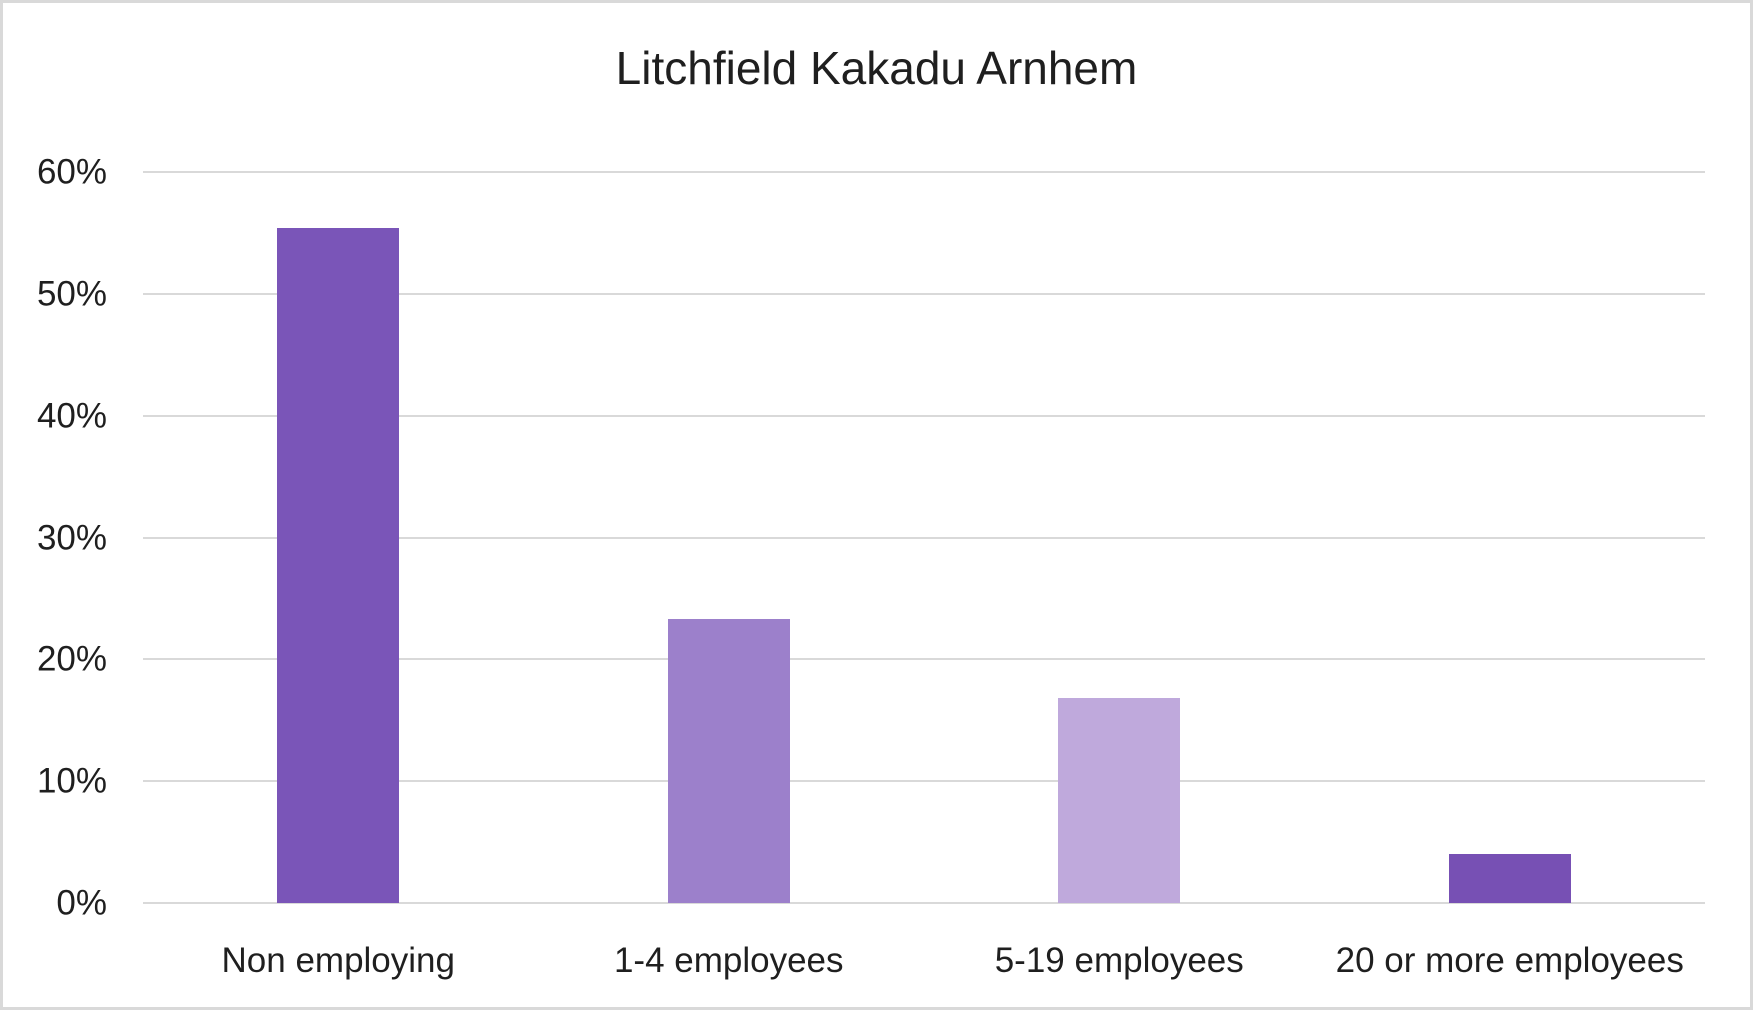 The image size is (1753, 1010). I want to click on chart-title: Litchfield Kakadu Arnhem, so click(876, 68).